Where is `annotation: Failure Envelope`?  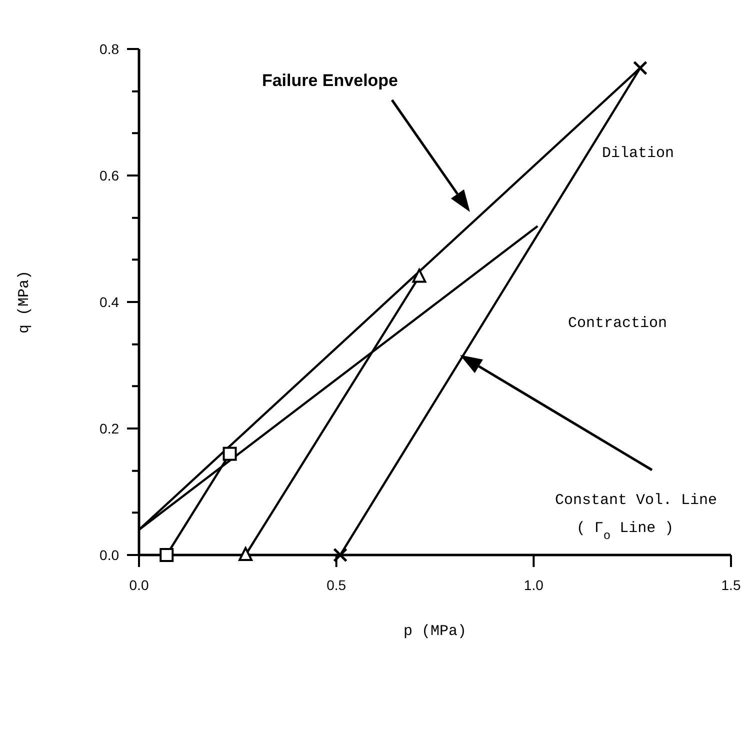
annotation: Failure Envelope is located at coordinates (330, 80).